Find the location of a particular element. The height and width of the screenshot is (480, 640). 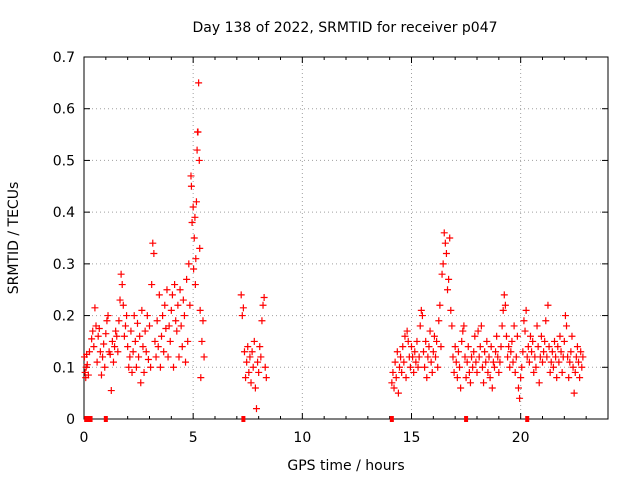

y-tick-label: 0.1 is located at coordinates (64, 368).